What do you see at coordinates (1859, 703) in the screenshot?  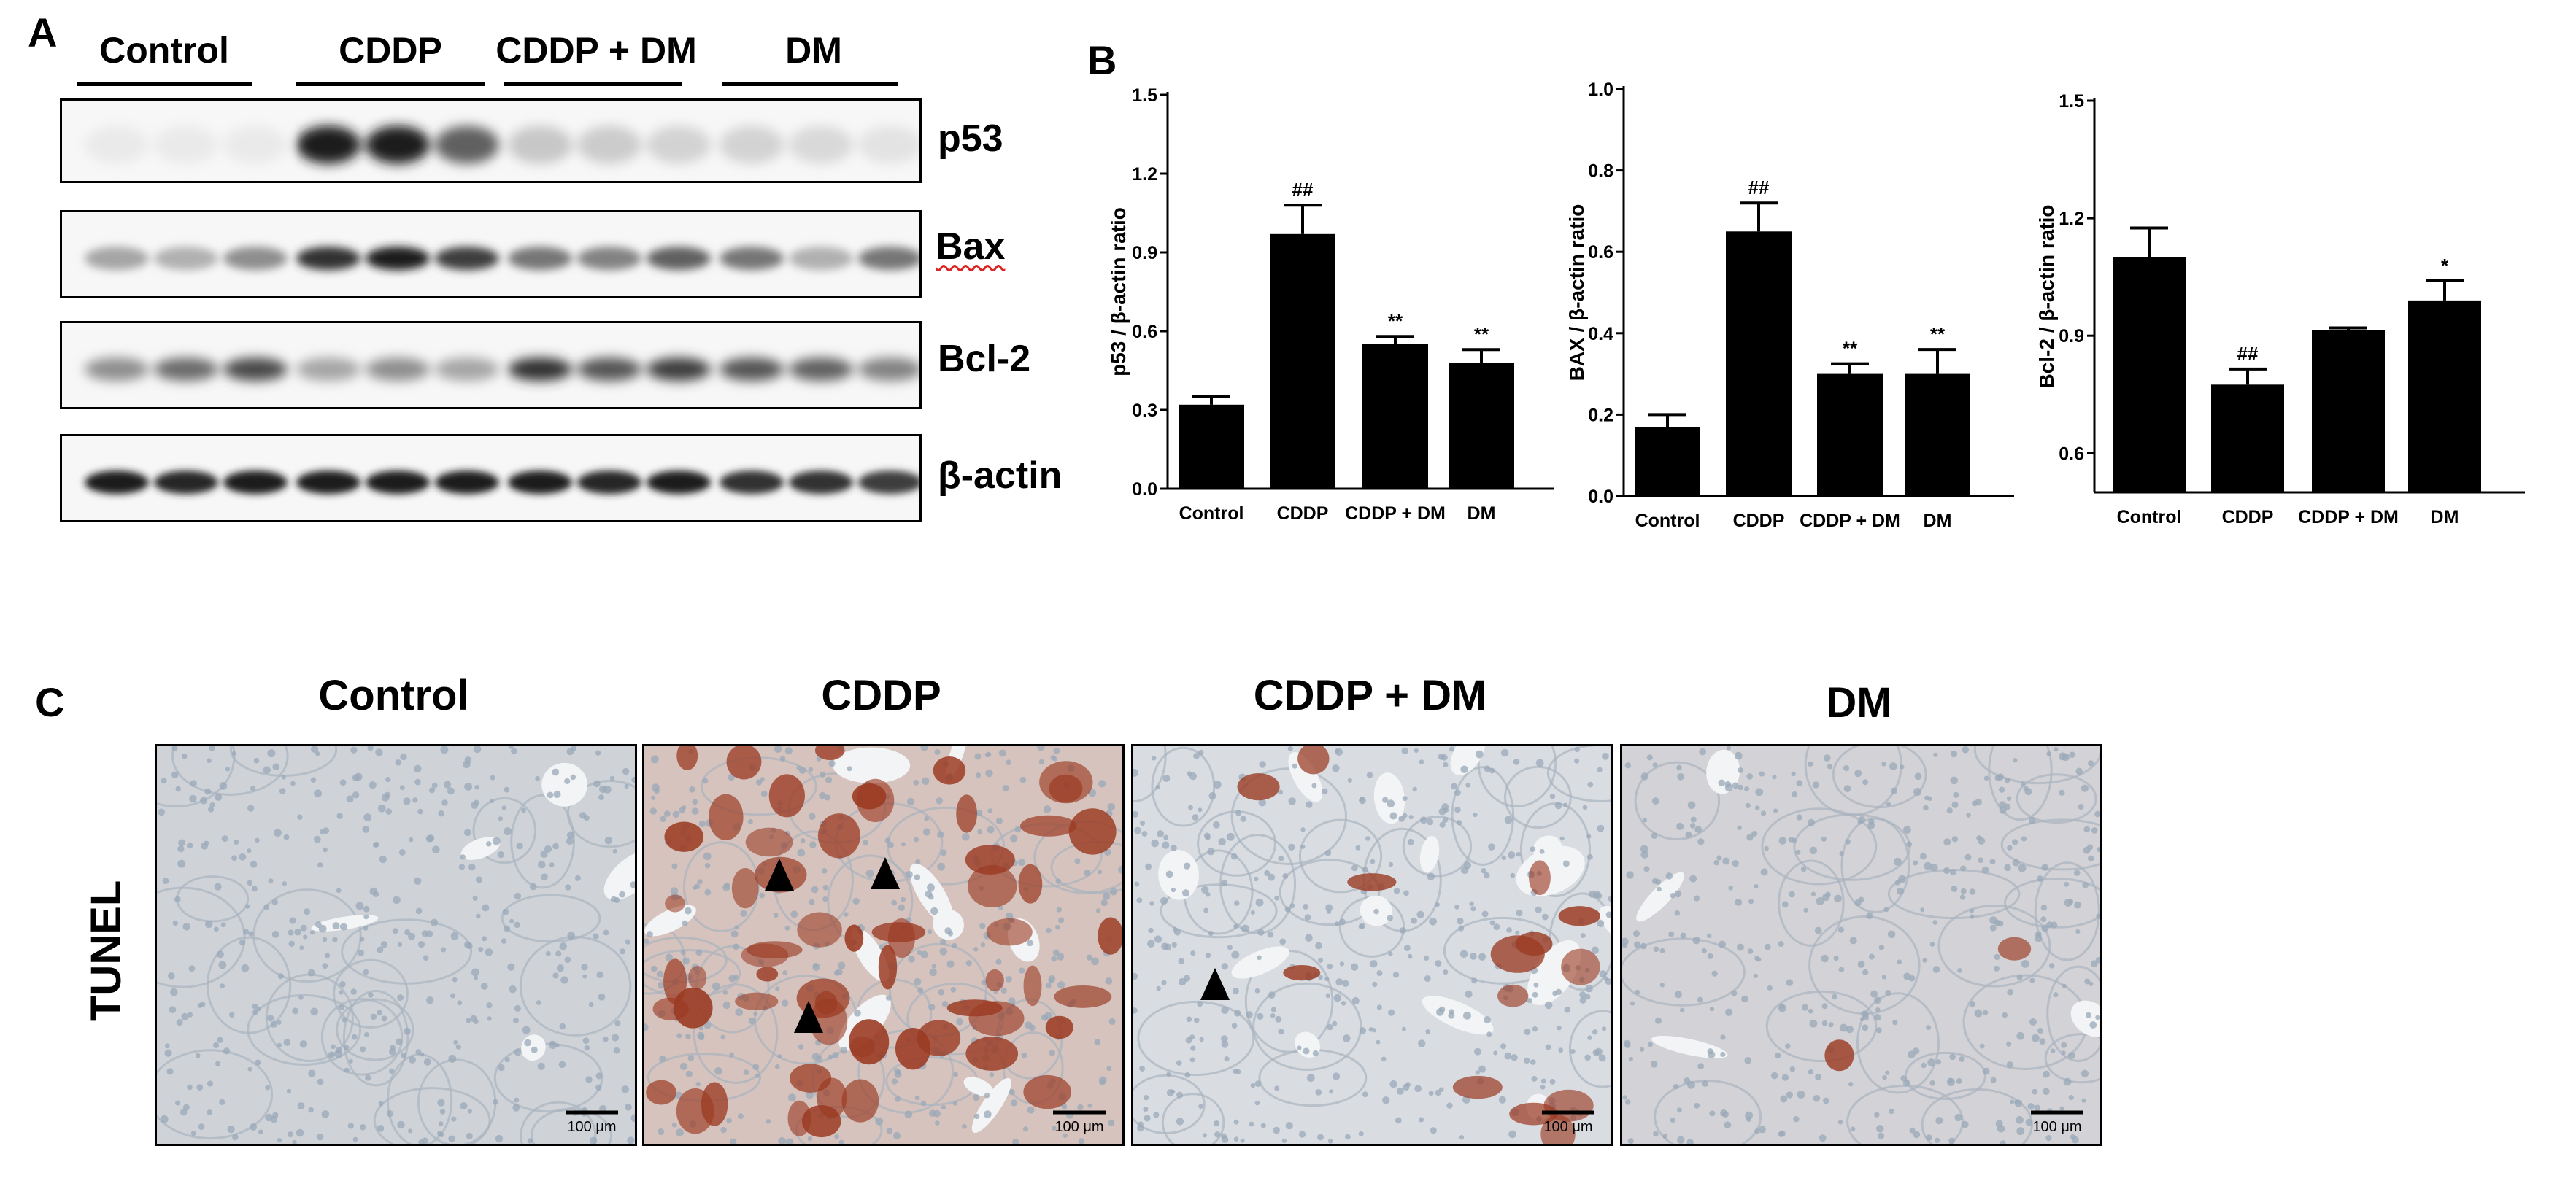 I see `micro-title-dm: DM` at bounding box center [1859, 703].